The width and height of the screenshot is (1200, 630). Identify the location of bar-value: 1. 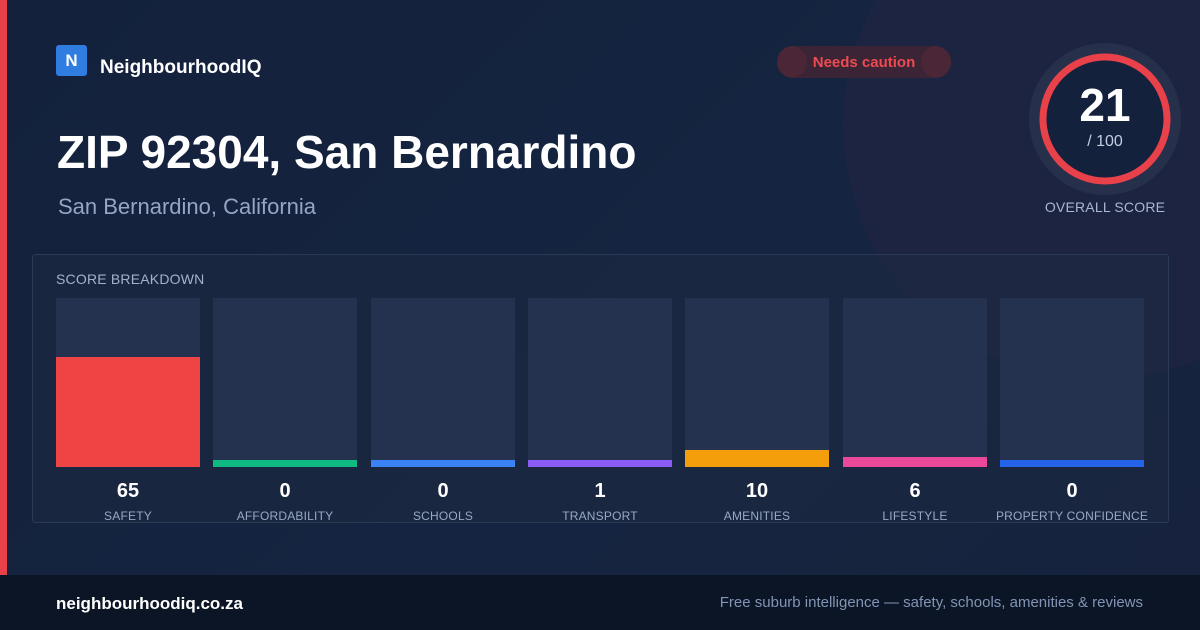
(600, 491).